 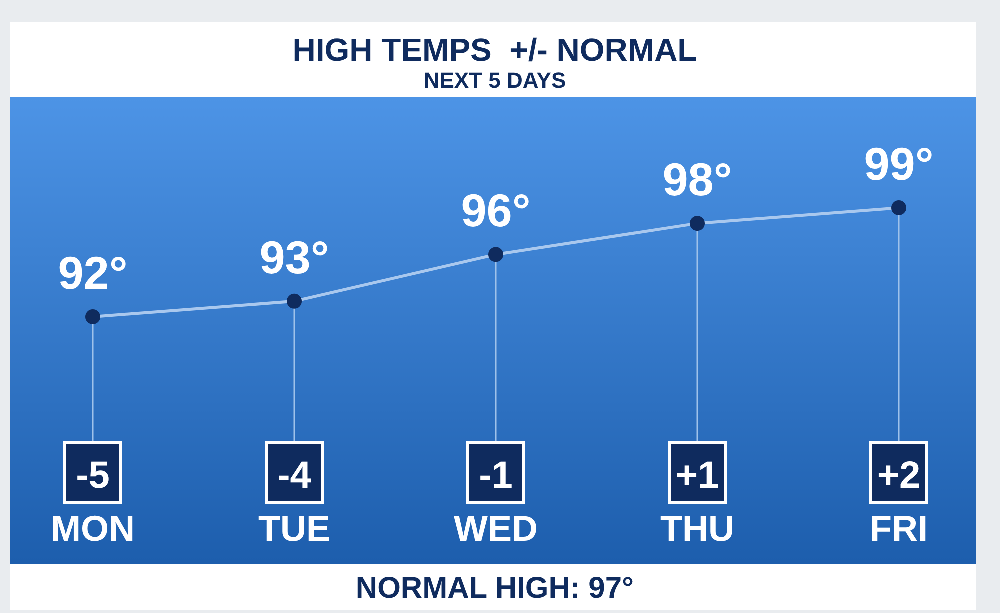 I want to click on x-tick-label: WED, so click(x=496, y=528).